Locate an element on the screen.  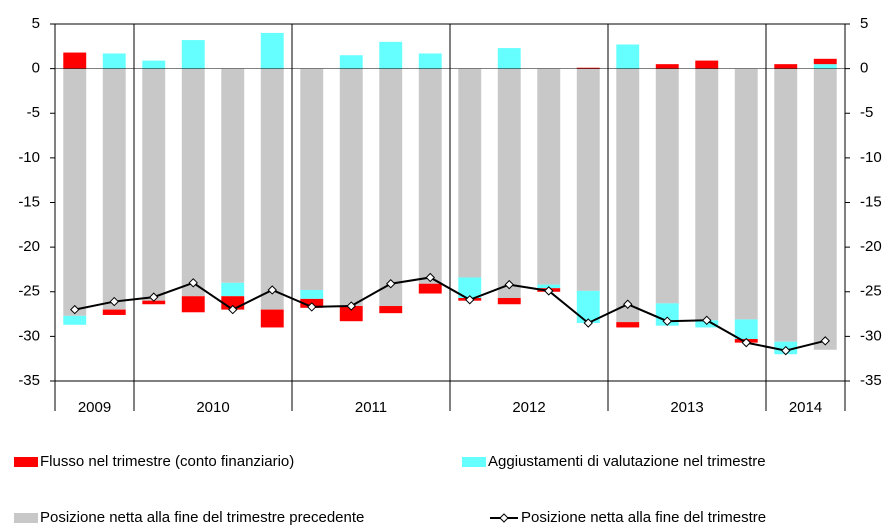
y2-tick-label: -35 is located at coordinates (871, 380).